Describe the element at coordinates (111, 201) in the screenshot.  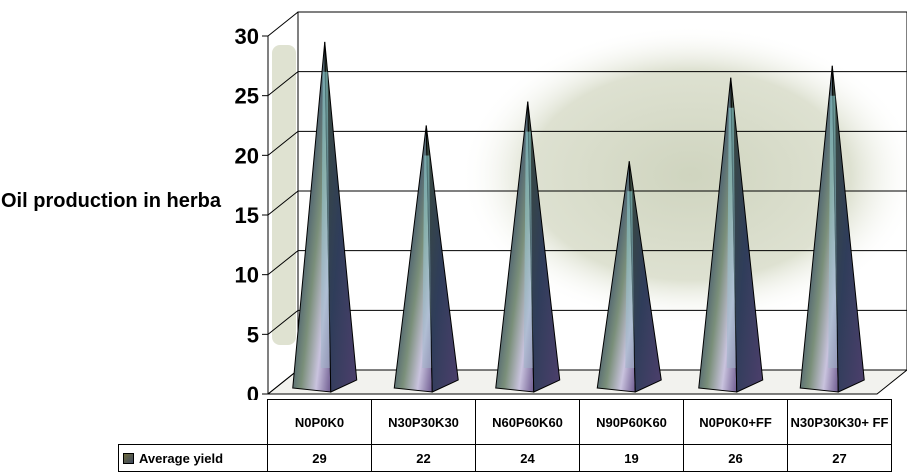
I see `y-axis-label: Oil production in herba` at that location.